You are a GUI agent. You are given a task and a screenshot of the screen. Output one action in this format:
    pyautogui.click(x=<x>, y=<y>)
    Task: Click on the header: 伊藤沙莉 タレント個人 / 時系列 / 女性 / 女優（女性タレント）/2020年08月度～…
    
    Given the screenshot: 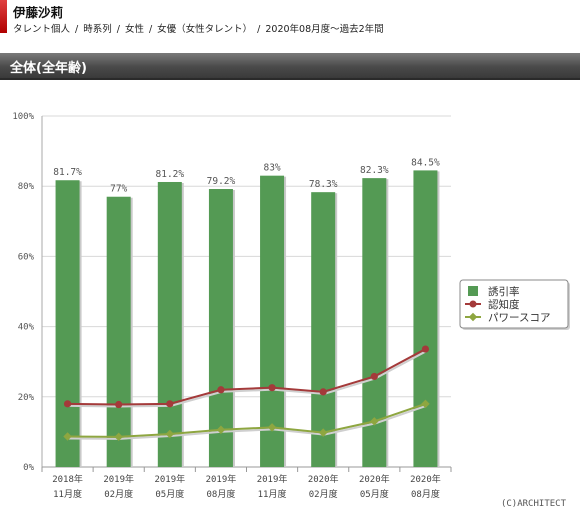 What is the action you would take?
    pyautogui.click(x=290, y=21)
    